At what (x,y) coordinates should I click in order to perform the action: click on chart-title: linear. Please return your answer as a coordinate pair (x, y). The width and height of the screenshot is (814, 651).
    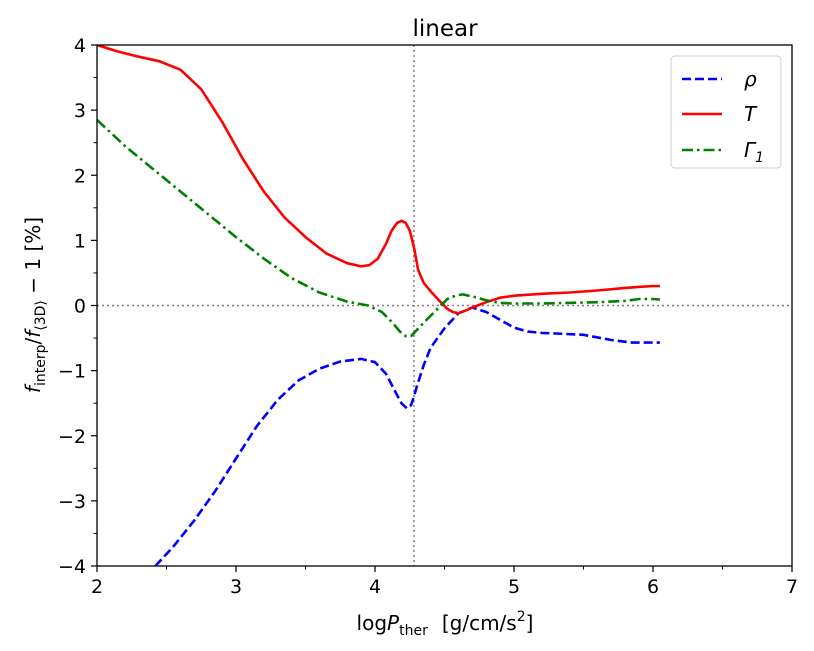
    Looking at the image, I should click on (445, 29).